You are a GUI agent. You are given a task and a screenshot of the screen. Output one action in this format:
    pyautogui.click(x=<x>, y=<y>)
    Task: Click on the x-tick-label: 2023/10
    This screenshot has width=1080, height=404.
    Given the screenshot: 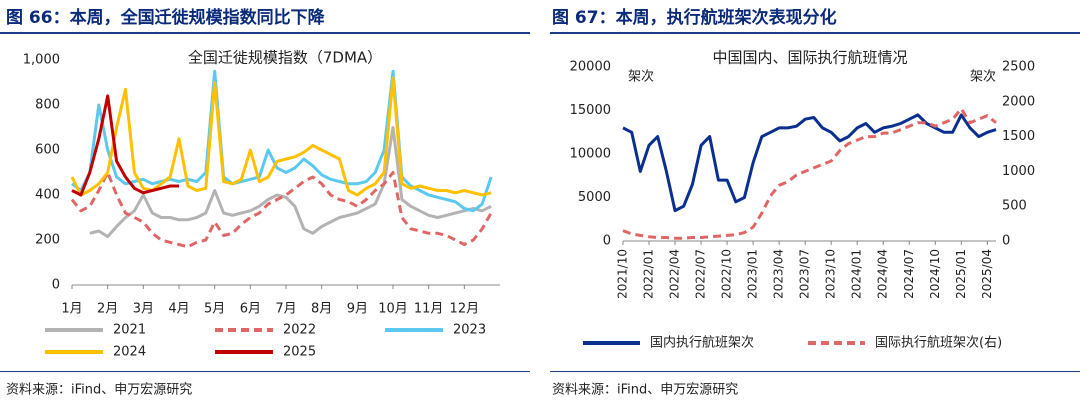 What is the action you would take?
    pyautogui.click(x=831, y=274)
    